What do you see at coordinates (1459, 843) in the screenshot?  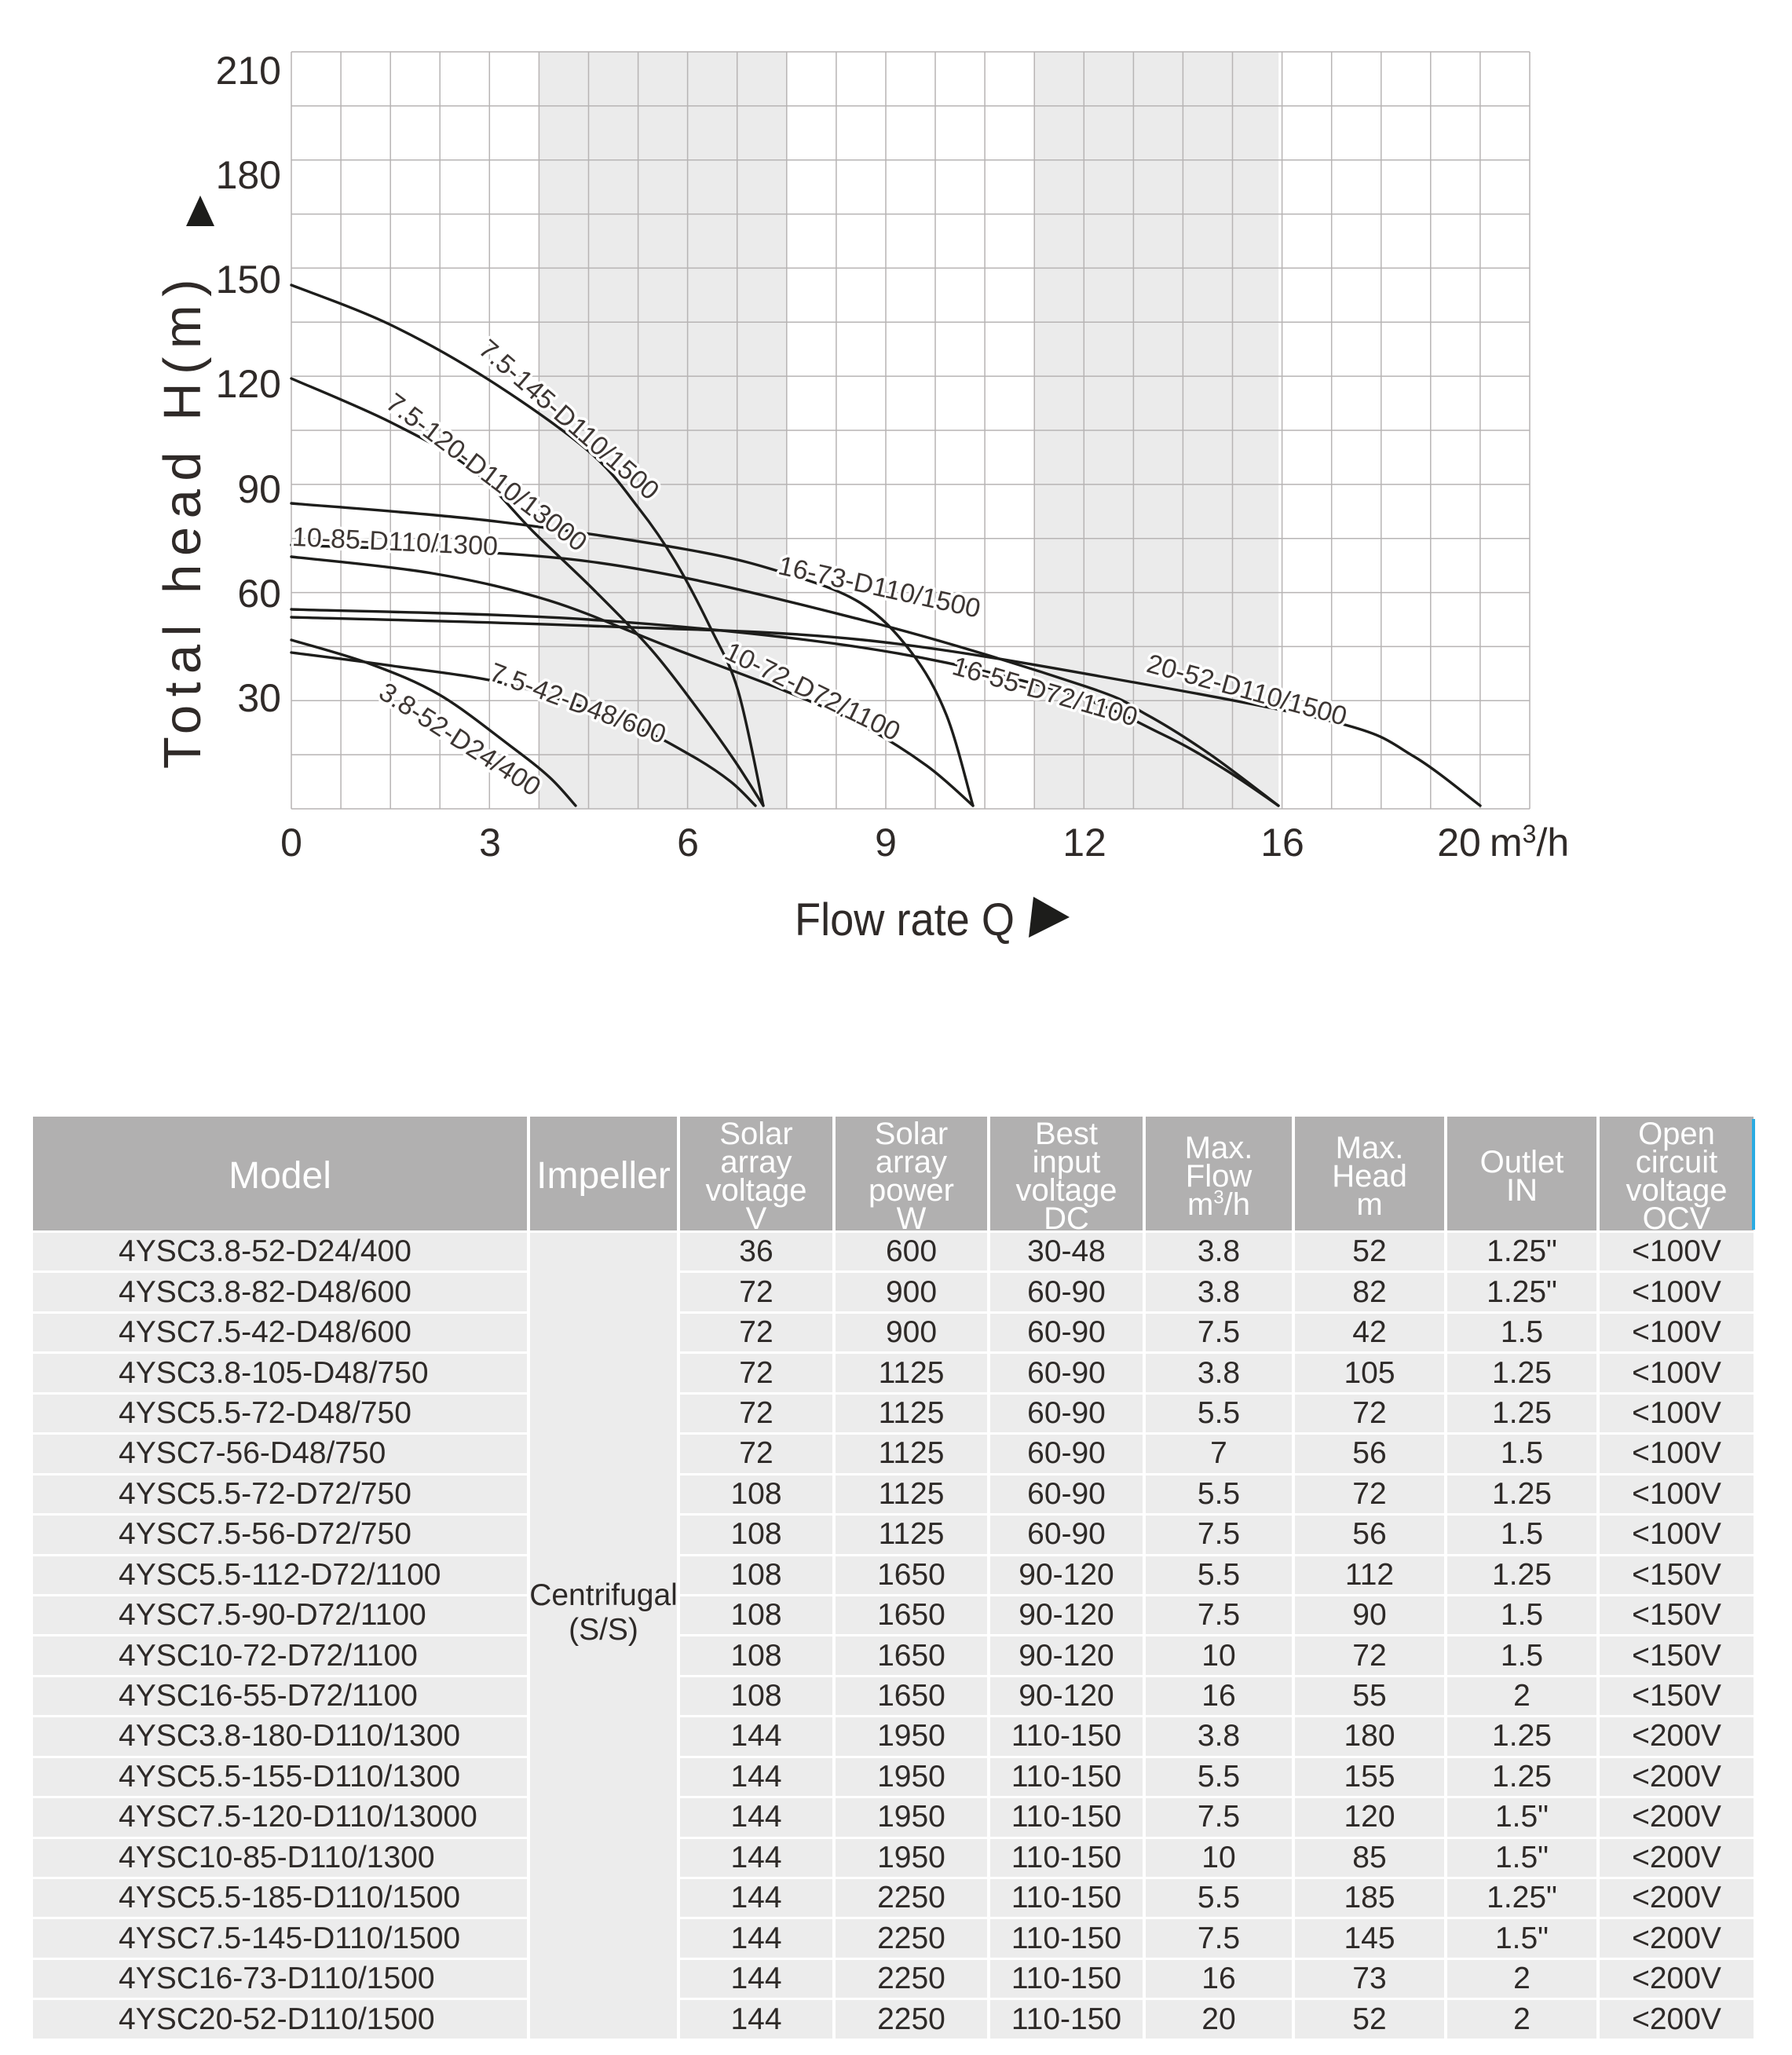 I see `svg-text: 20` at bounding box center [1459, 843].